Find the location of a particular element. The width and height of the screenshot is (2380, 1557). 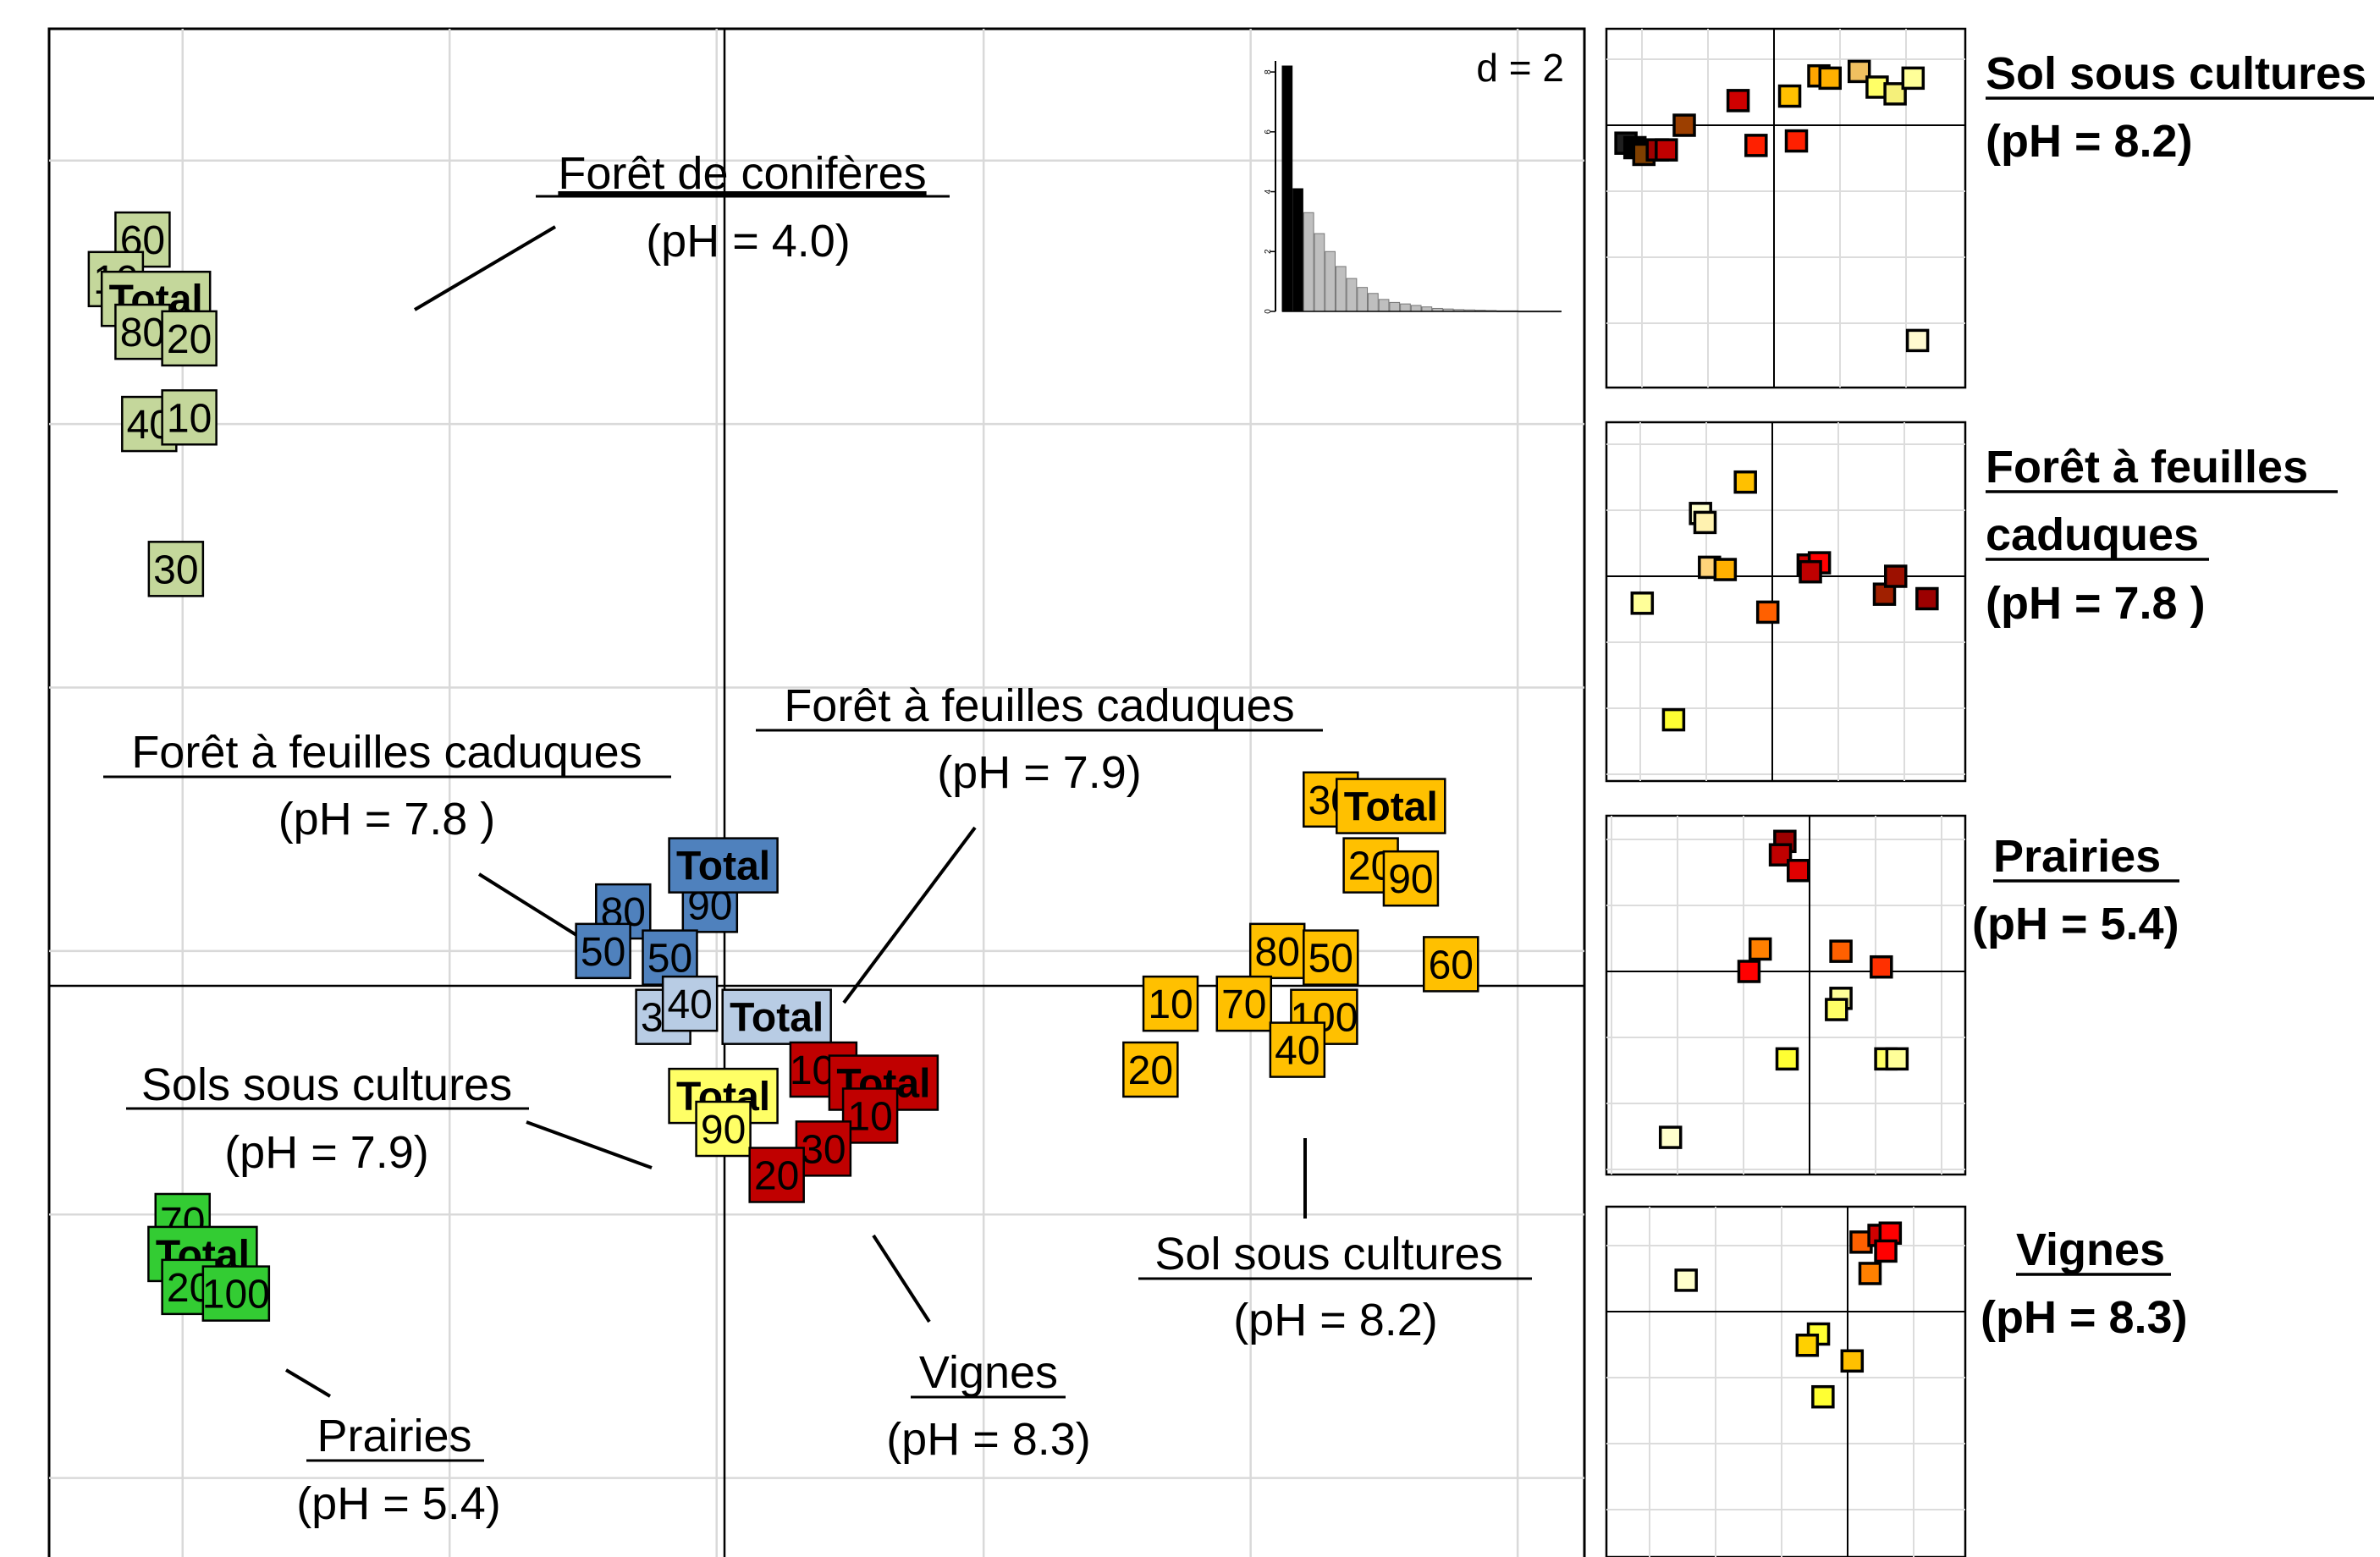

point-group-2: Total is located at coordinates (776, 1016).